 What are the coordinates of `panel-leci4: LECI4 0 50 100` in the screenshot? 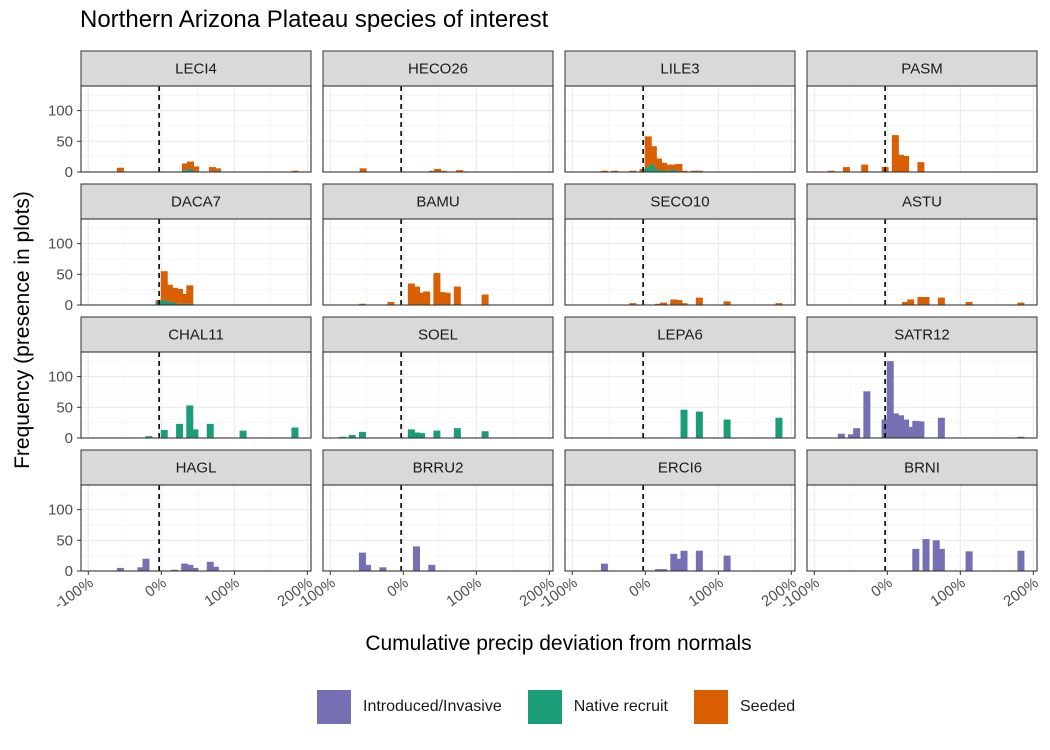 It's located at (180, 115).